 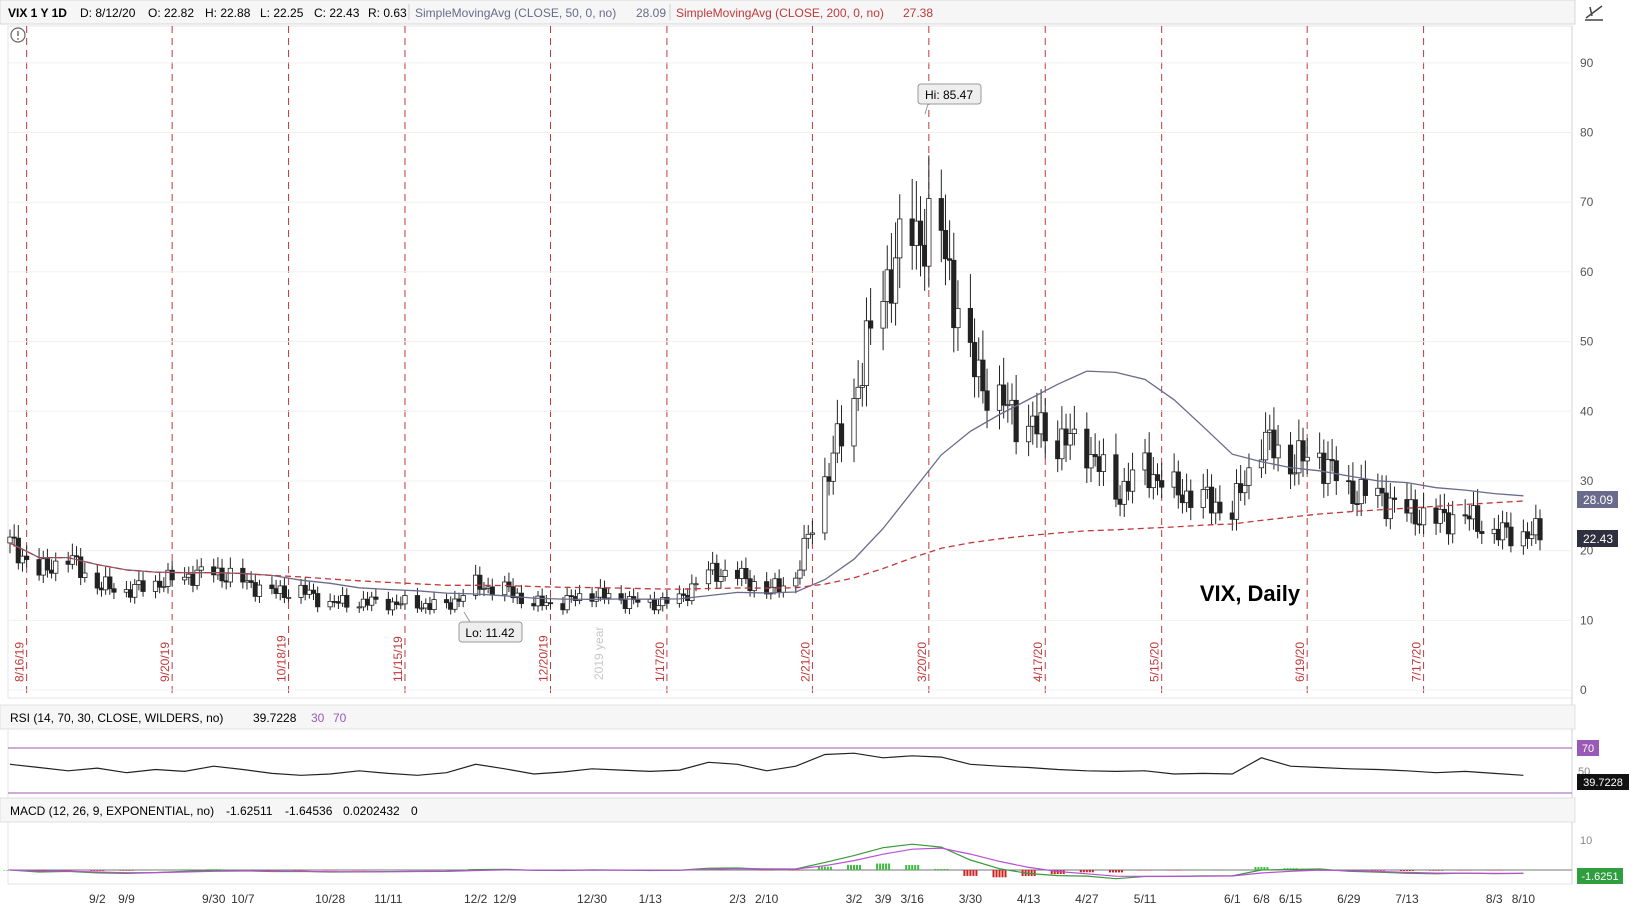 I want to click on low-label: Lo: 11.42, so click(x=489, y=633).